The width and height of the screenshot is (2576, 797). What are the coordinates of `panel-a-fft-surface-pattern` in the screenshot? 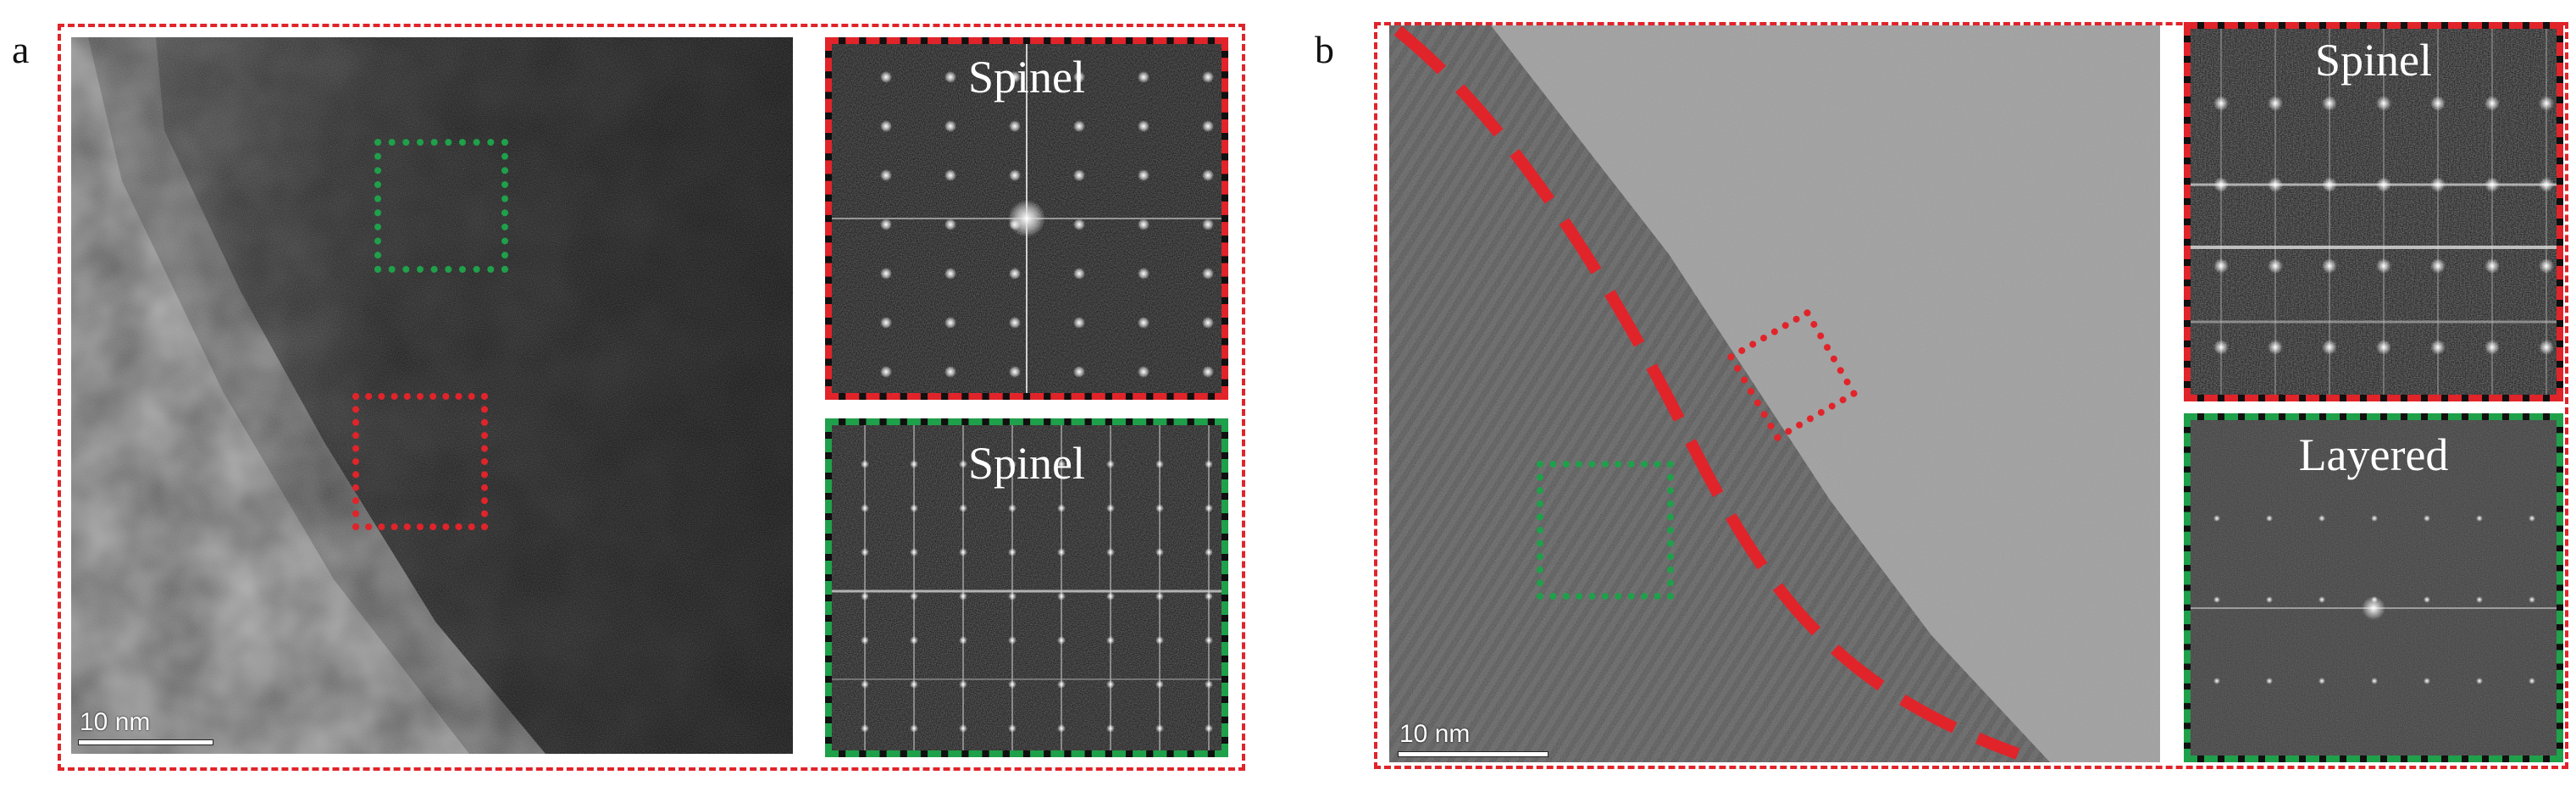 It's located at (1027, 218).